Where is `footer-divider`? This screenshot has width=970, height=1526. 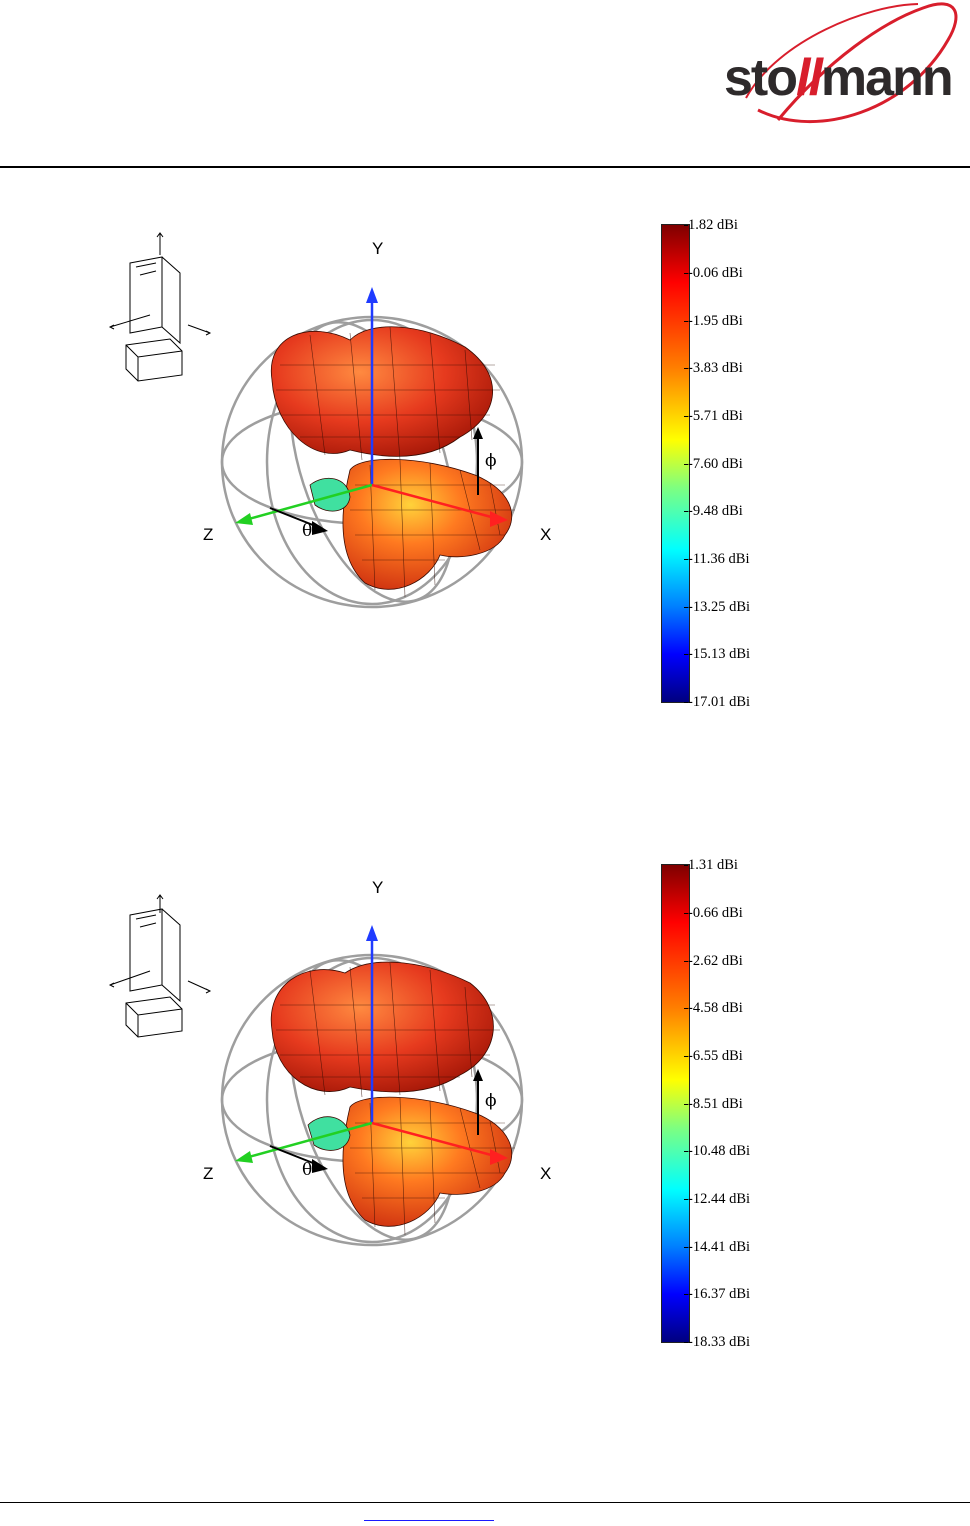
footer-divider is located at coordinates (485, 1502).